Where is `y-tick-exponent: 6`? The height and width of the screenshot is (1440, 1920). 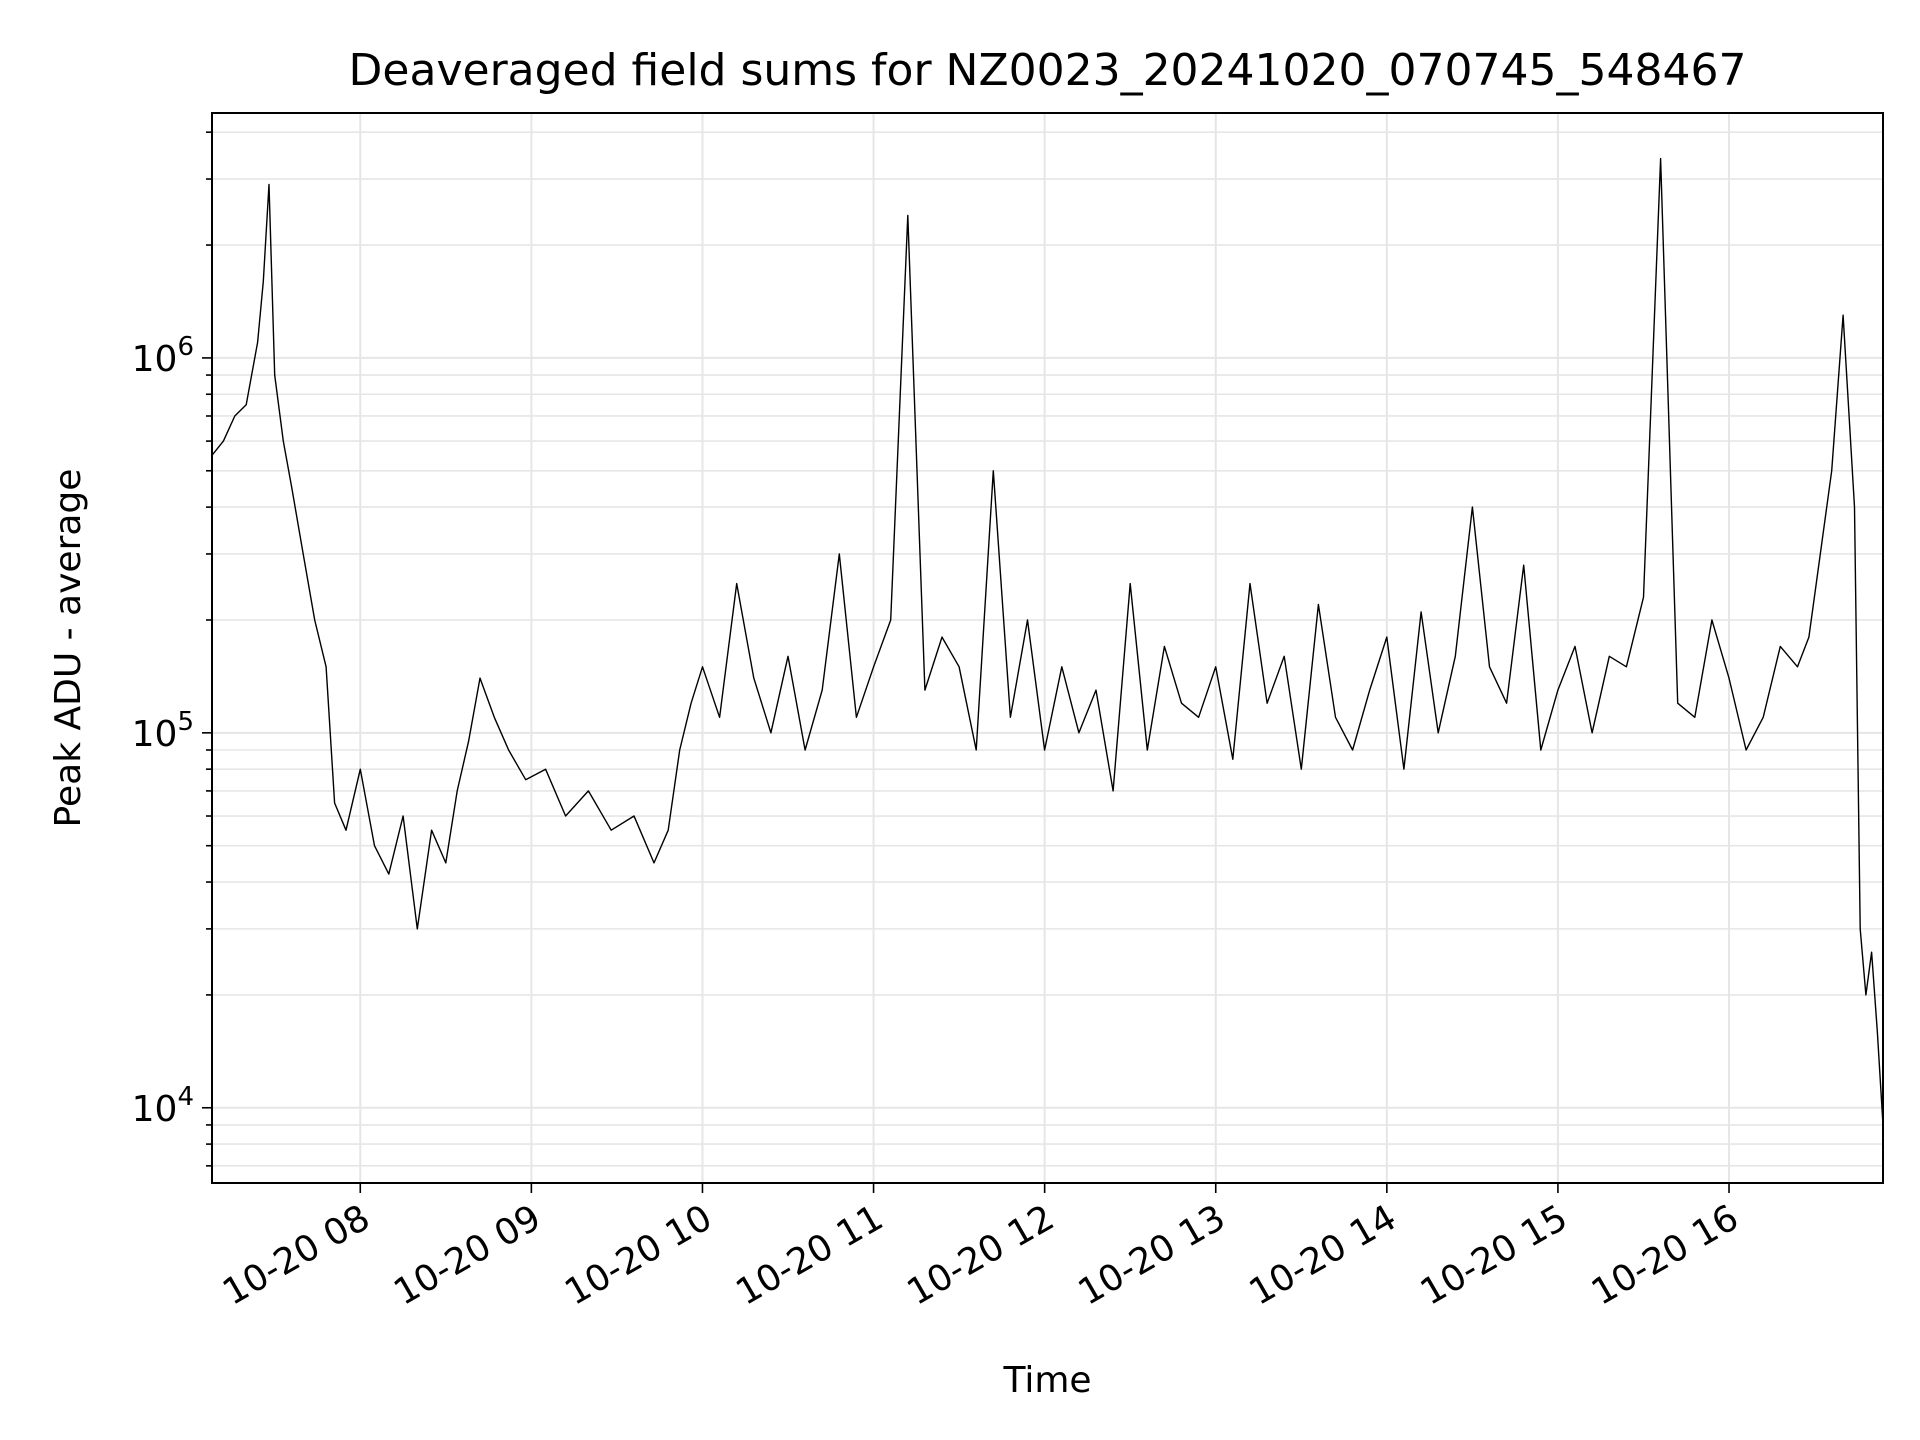 y-tick-exponent: 6 is located at coordinates (185, 347).